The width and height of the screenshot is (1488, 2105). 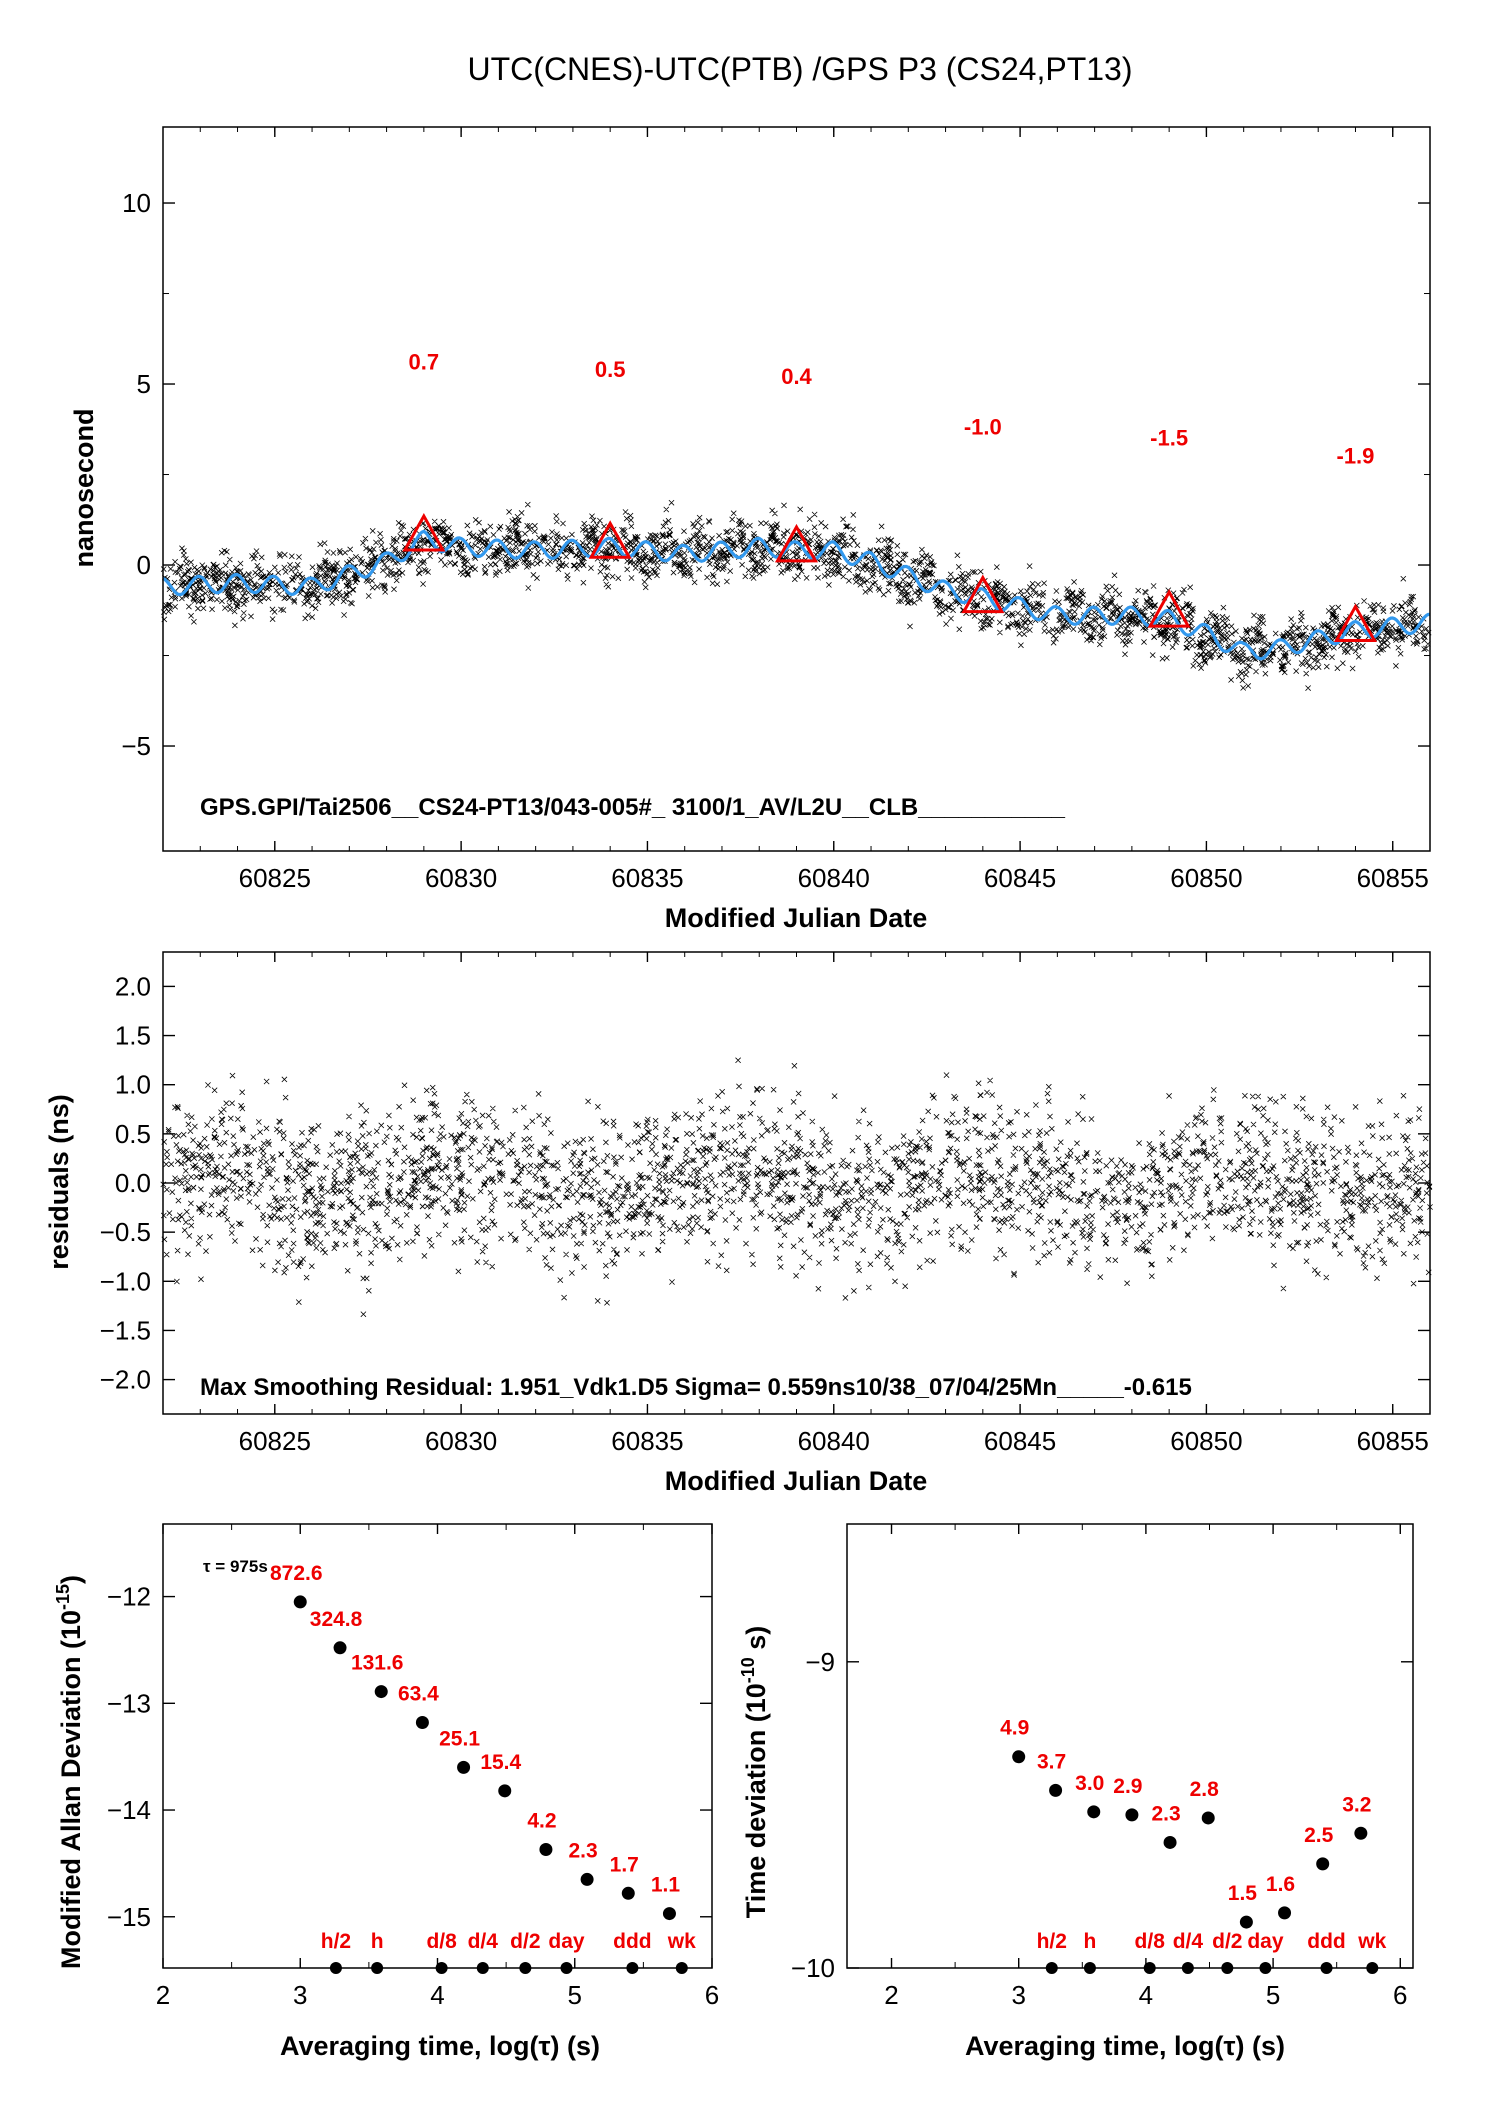 What do you see at coordinates (1020, 1441) in the screenshot?
I see `residuals-x-tick-label: 60845` at bounding box center [1020, 1441].